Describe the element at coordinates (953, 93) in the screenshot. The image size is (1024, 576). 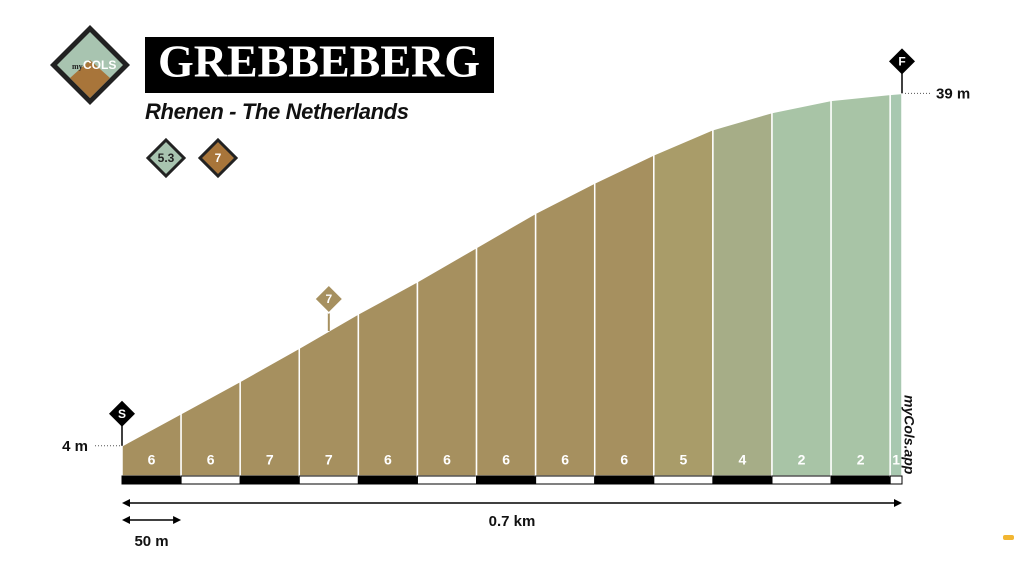
I see `elevation-label: 39 m` at that location.